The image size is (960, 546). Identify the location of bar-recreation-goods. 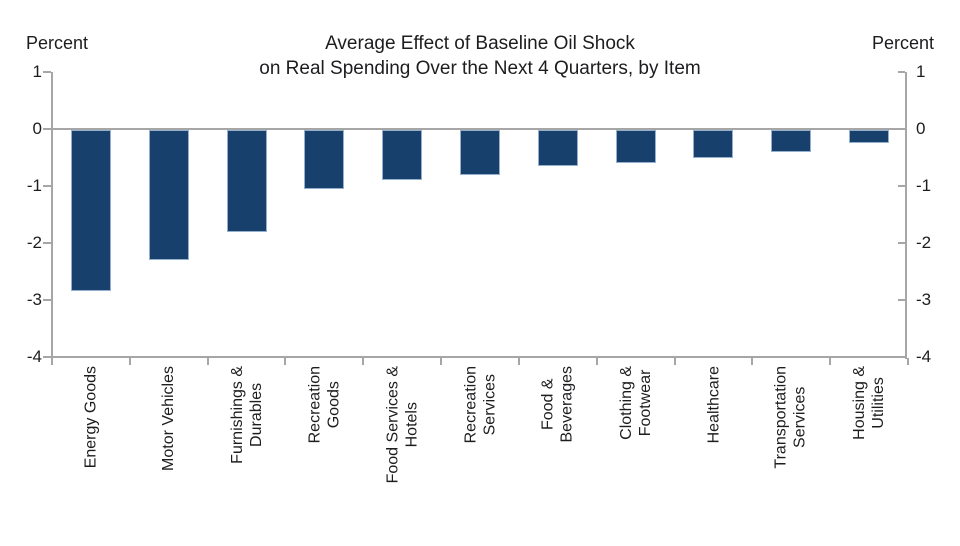
(324, 159).